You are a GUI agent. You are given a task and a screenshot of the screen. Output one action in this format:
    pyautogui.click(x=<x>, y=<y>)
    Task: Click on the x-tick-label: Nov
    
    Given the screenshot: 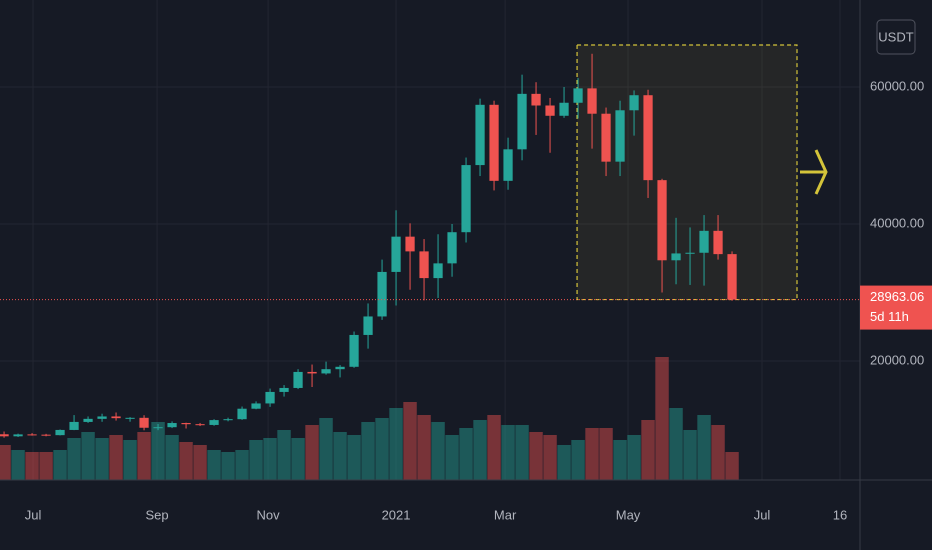 What is the action you would take?
    pyautogui.click(x=269, y=514)
    